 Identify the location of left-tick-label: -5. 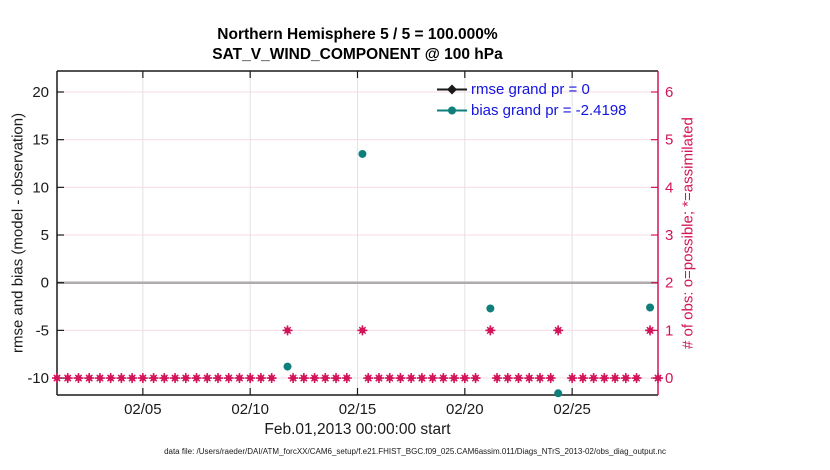
(42, 330).